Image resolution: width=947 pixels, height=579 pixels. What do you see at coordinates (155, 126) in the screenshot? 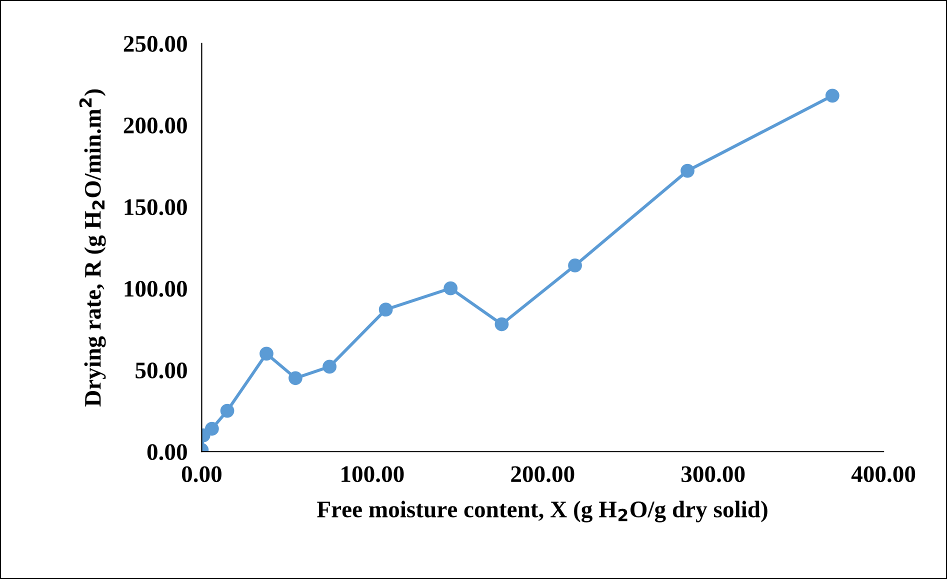
I see `y-tick-label: 200.00` at bounding box center [155, 126].